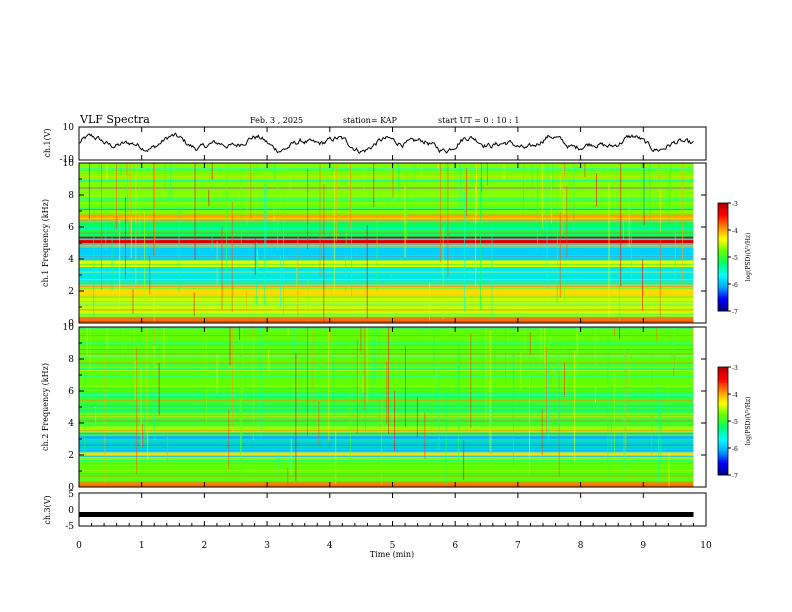 The height and width of the screenshot is (612, 792). What do you see at coordinates (71, 495) in the screenshot?
I see `ch3-ytick-top: 5` at bounding box center [71, 495].